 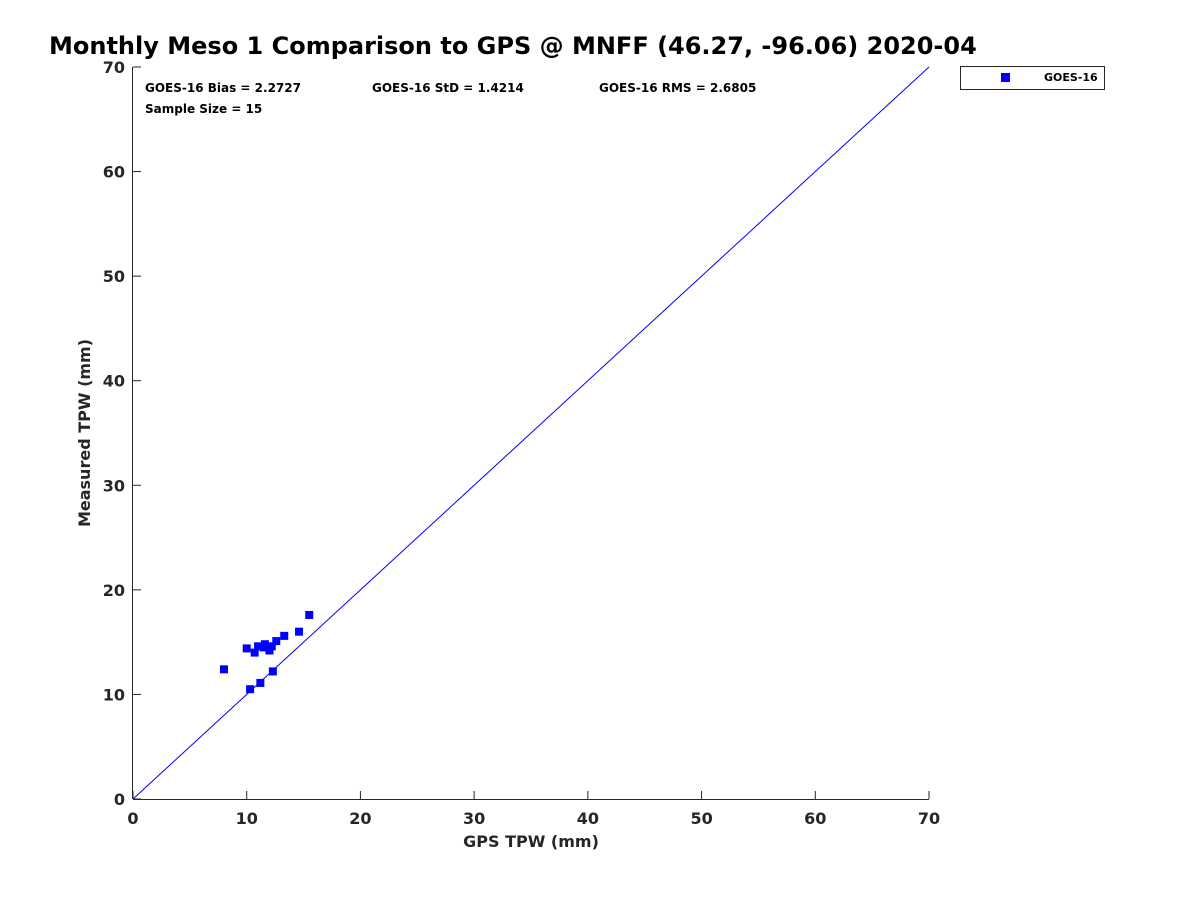 What do you see at coordinates (815, 818) in the screenshot?
I see `x-tick-label: 60` at bounding box center [815, 818].